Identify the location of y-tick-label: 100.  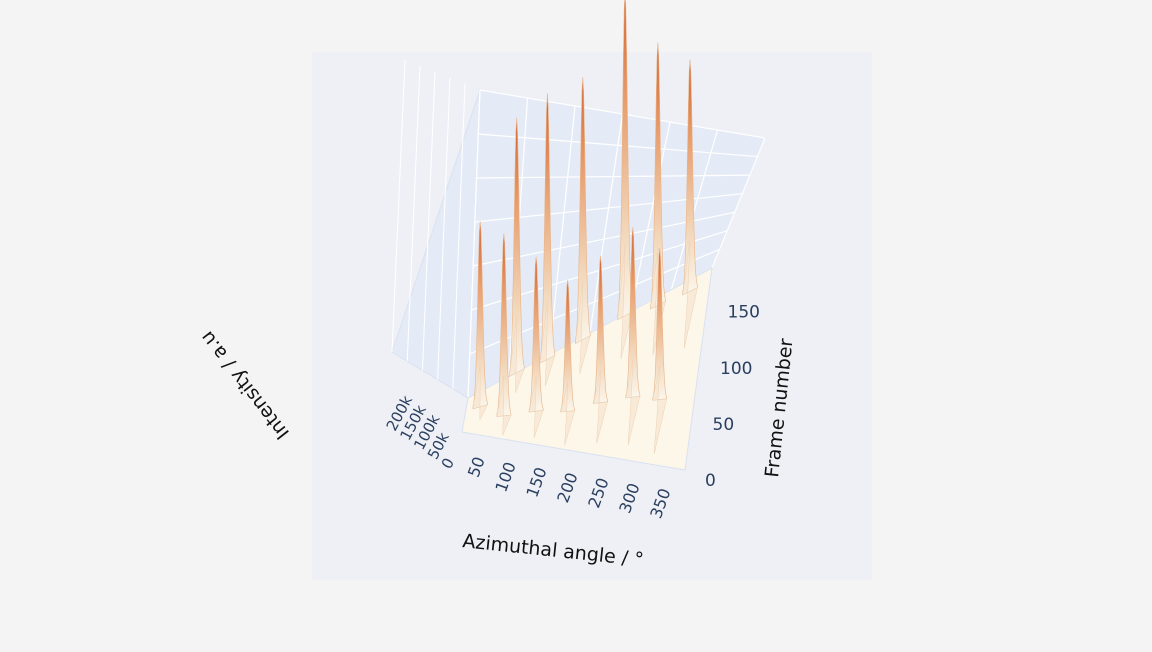
(736, 369).